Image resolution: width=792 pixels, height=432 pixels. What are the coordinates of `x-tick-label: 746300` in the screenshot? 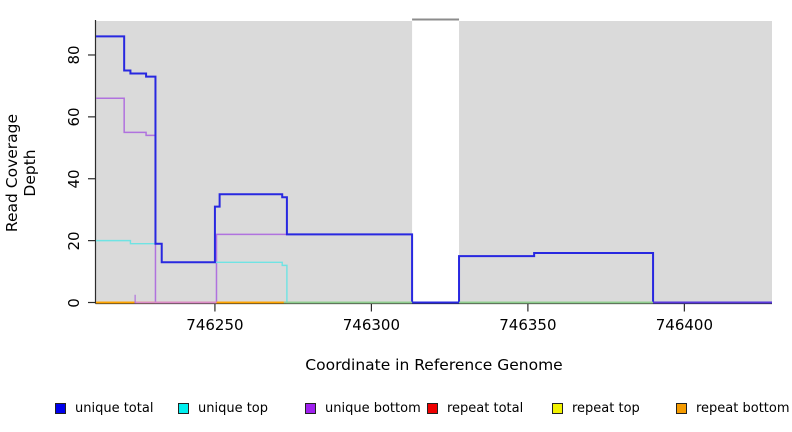 It's located at (371, 324).